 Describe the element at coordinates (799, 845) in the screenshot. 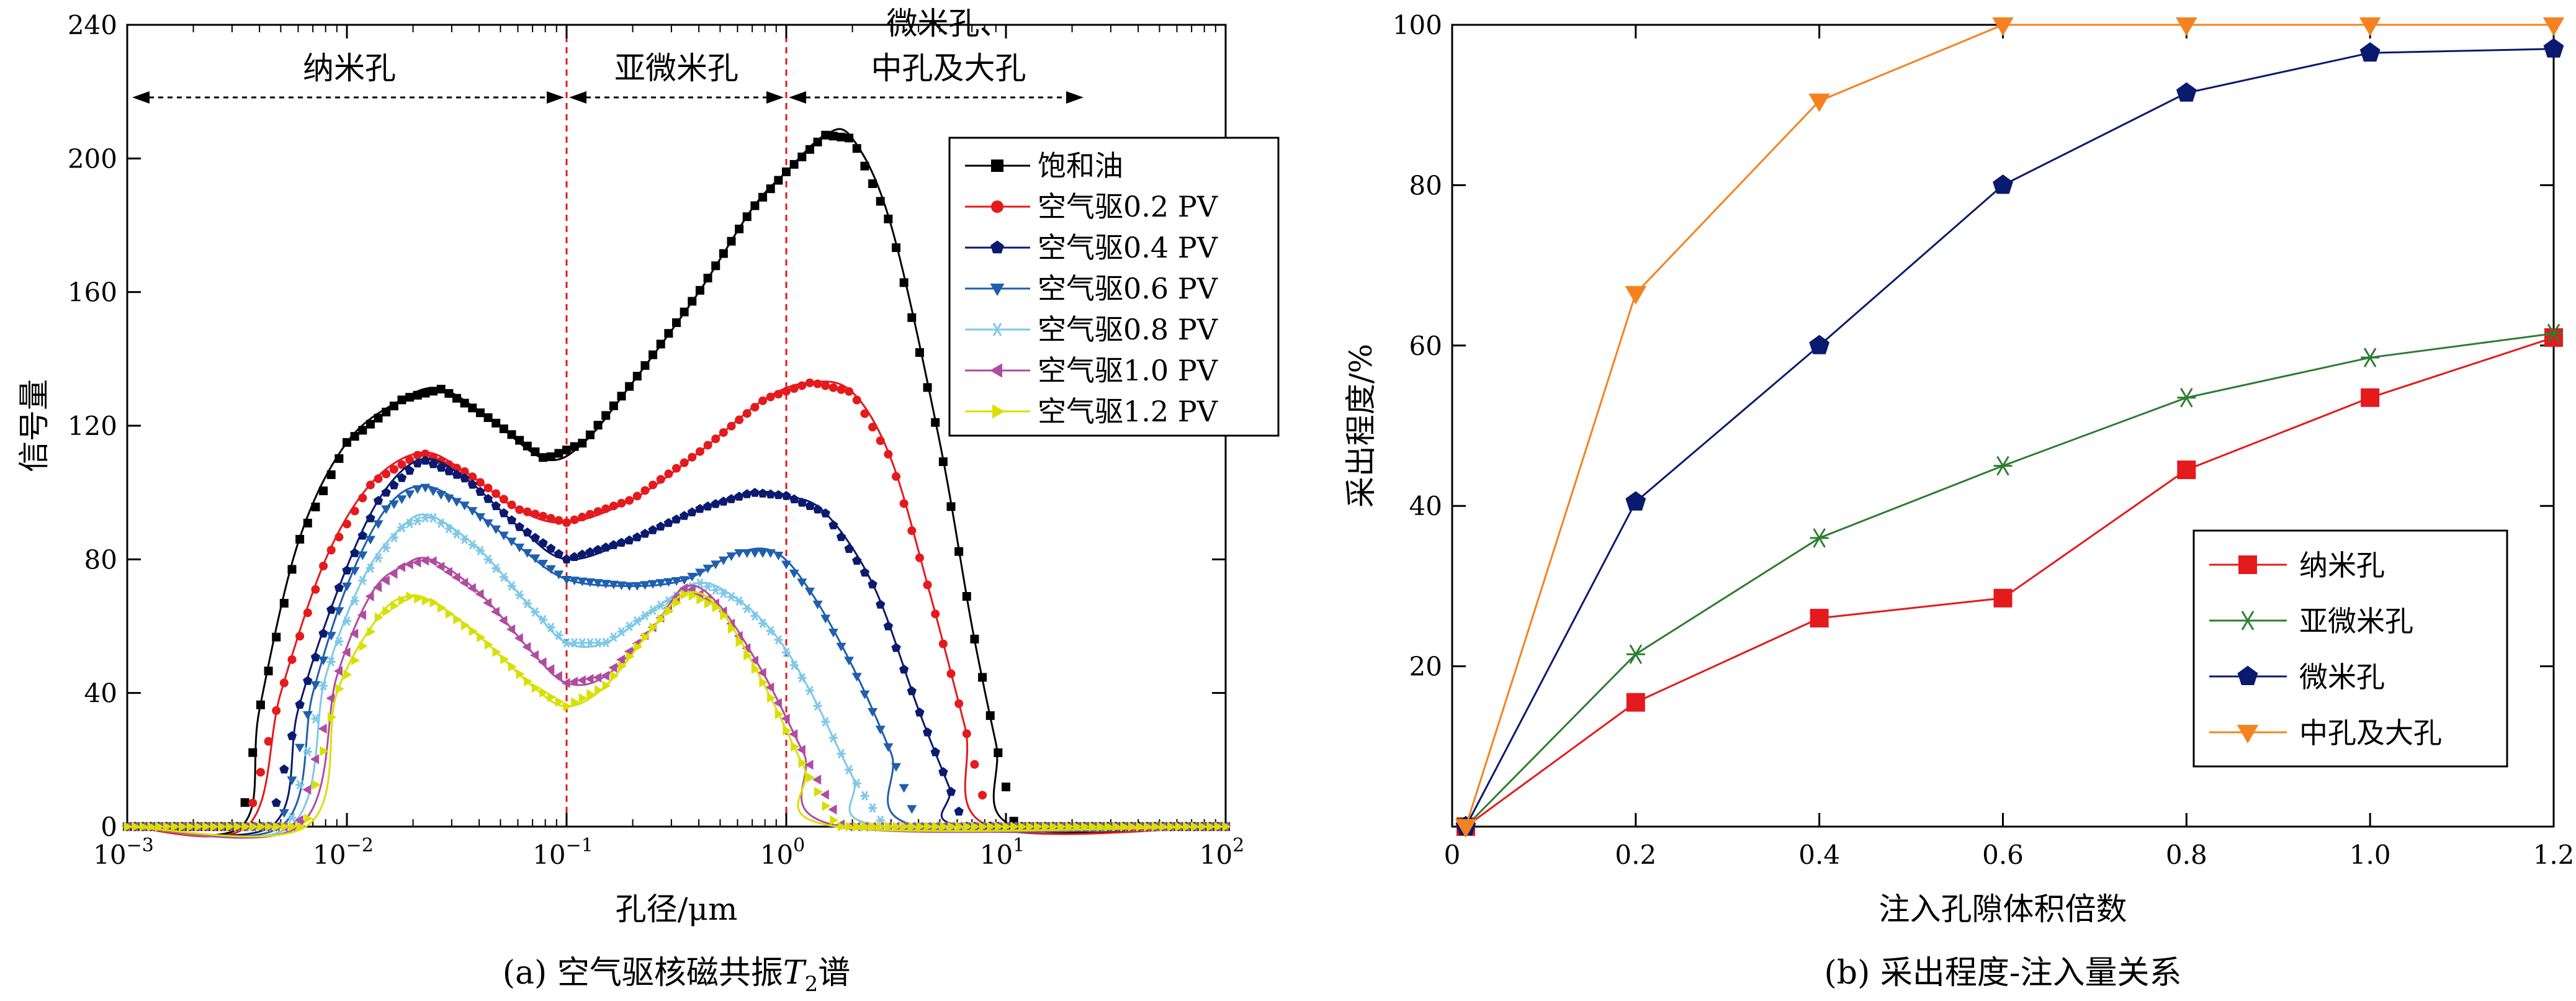

I see `chart-a-x-tick-exponent: 0` at that location.